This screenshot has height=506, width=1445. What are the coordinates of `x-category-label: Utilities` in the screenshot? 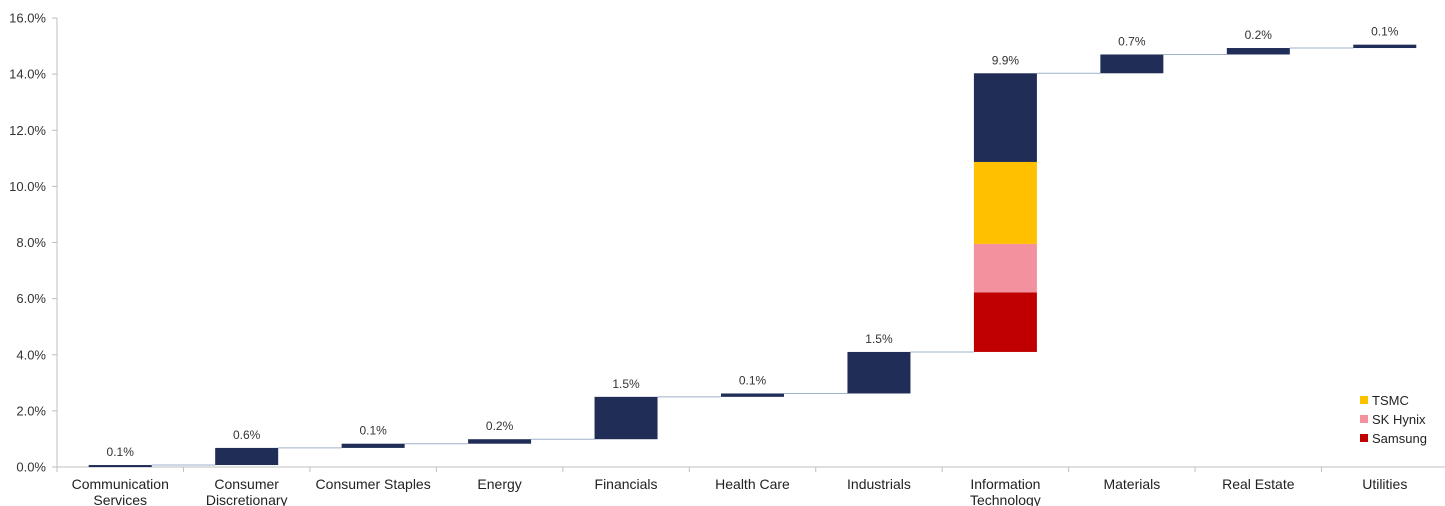 It's located at (1384, 484).